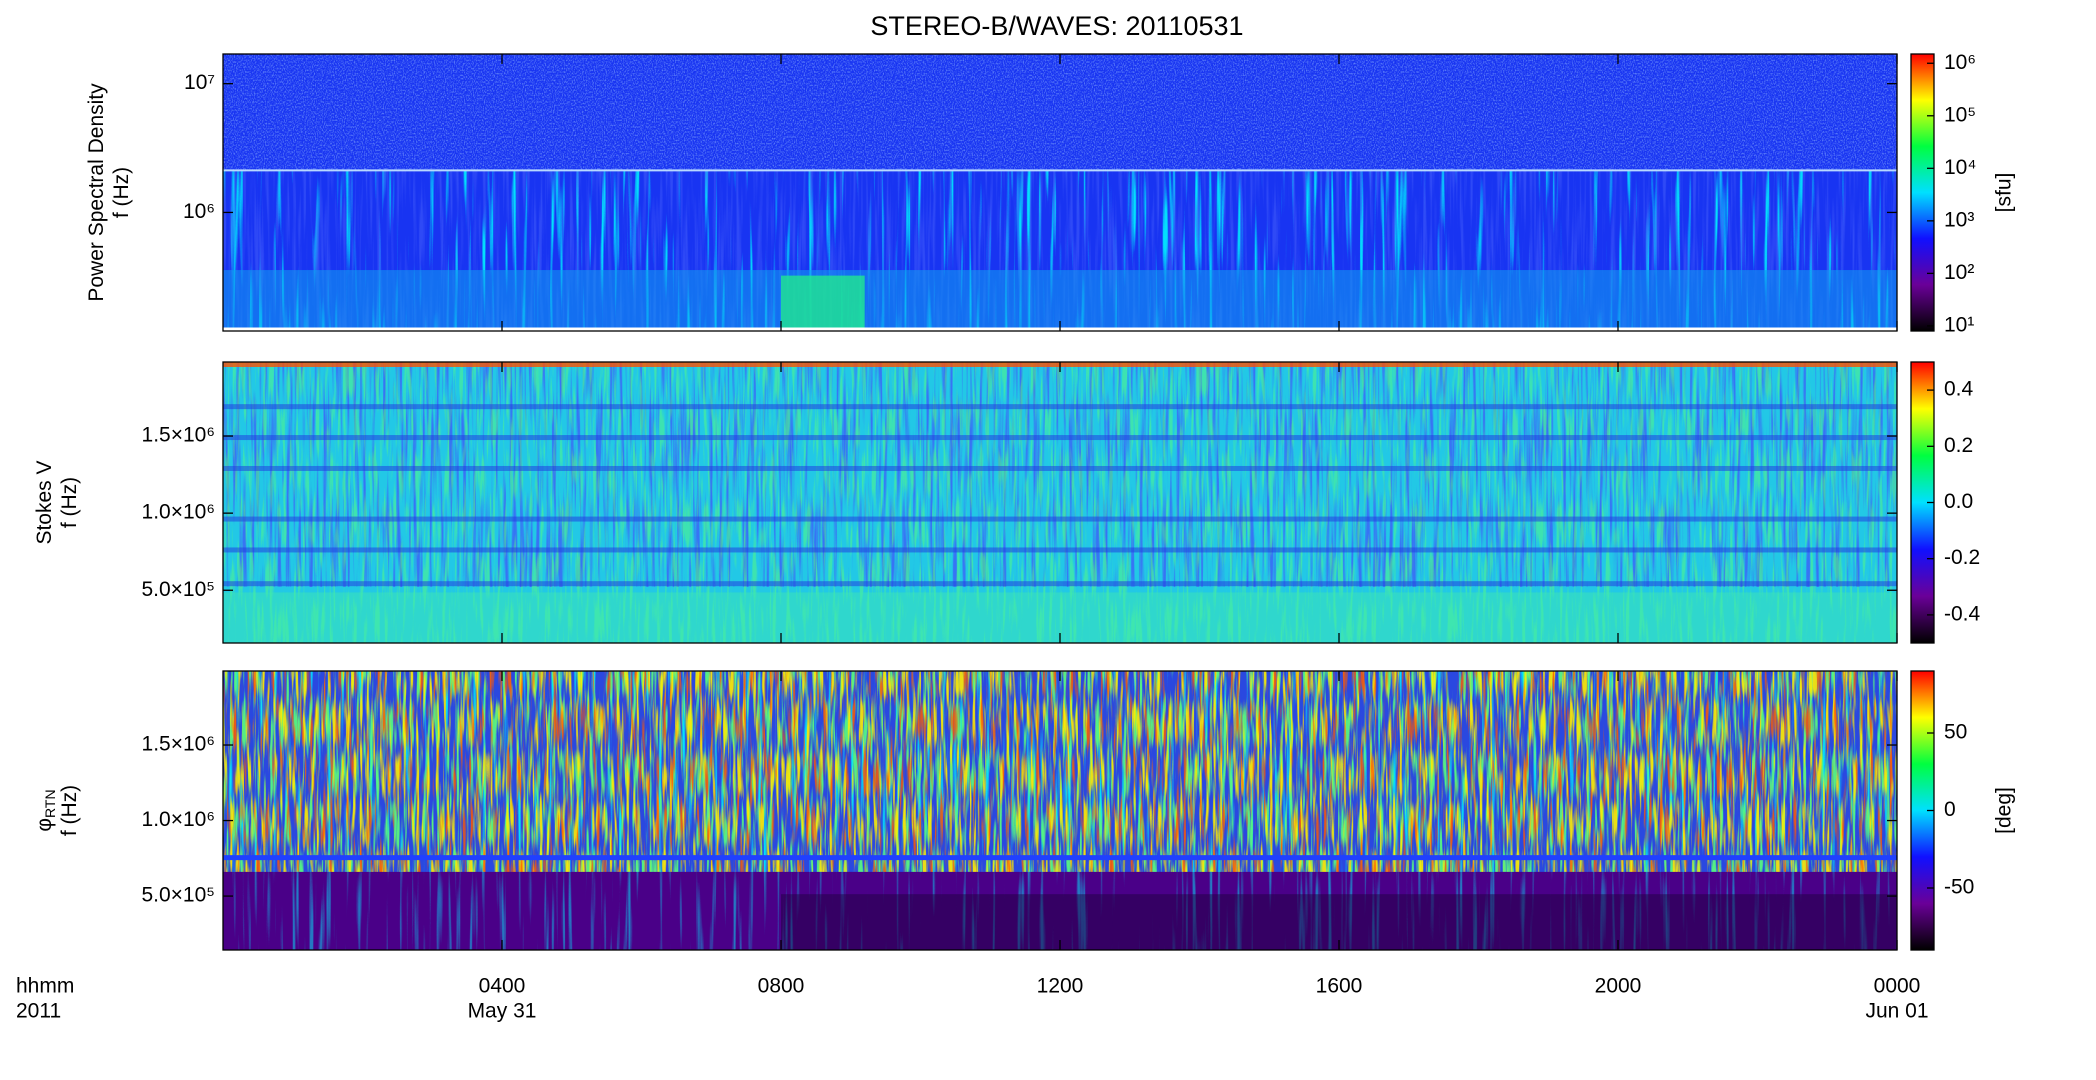 This screenshot has height=1080, width=2096. I want to click on colorbar-tick-label: -0.4, so click(1962, 613).